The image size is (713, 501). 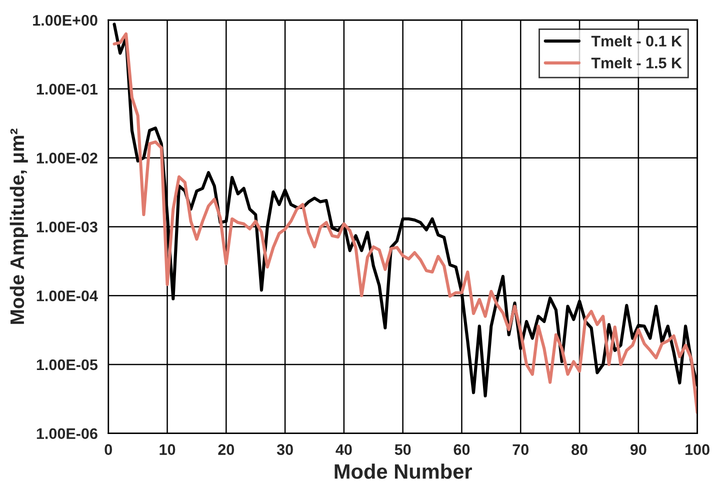 What do you see at coordinates (636, 62) in the screenshot?
I see `legend-label: Tmelt - 1.5 K` at bounding box center [636, 62].